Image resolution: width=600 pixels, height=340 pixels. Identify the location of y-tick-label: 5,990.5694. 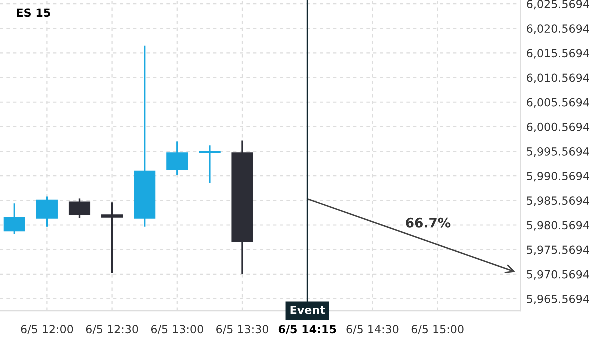
(558, 177).